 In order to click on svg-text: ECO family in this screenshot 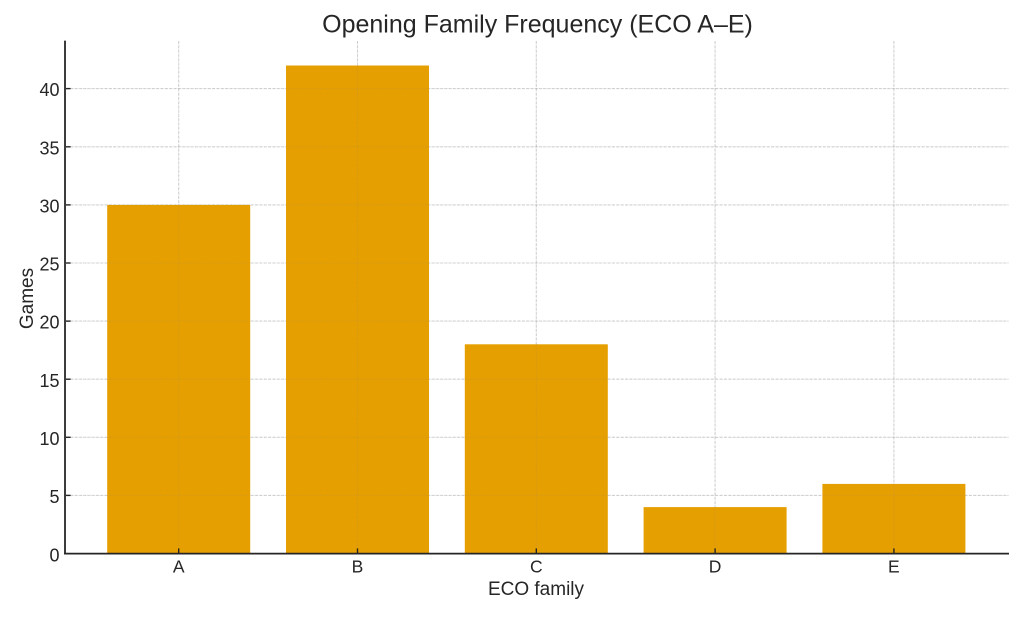, I will do `click(536, 589)`.